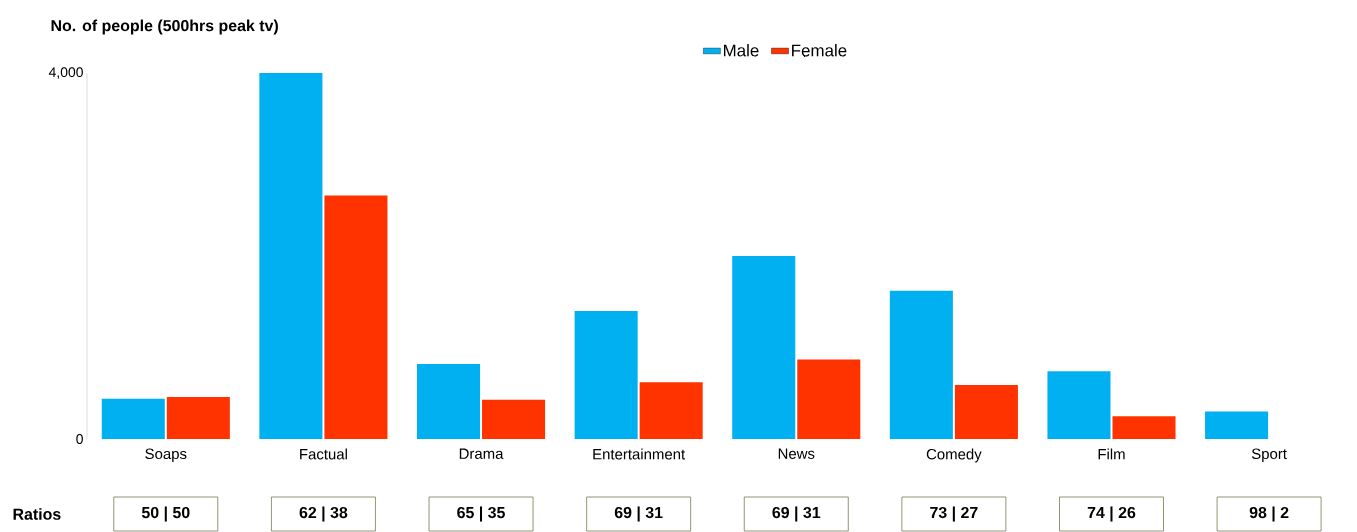 The width and height of the screenshot is (1357, 532). What do you see at coordinates (1269, 514) in the screenshot?
I see `text: 98 | 2` at bounding box center [1269, 514].